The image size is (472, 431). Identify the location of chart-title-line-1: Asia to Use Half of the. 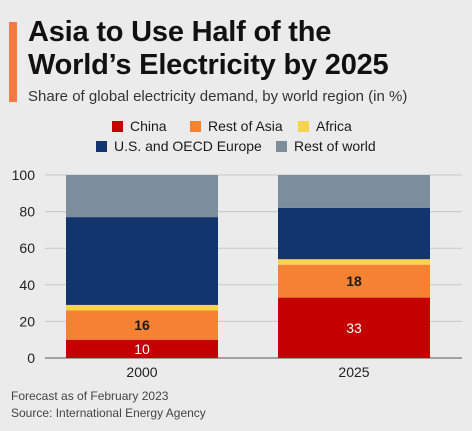
(180, 32).